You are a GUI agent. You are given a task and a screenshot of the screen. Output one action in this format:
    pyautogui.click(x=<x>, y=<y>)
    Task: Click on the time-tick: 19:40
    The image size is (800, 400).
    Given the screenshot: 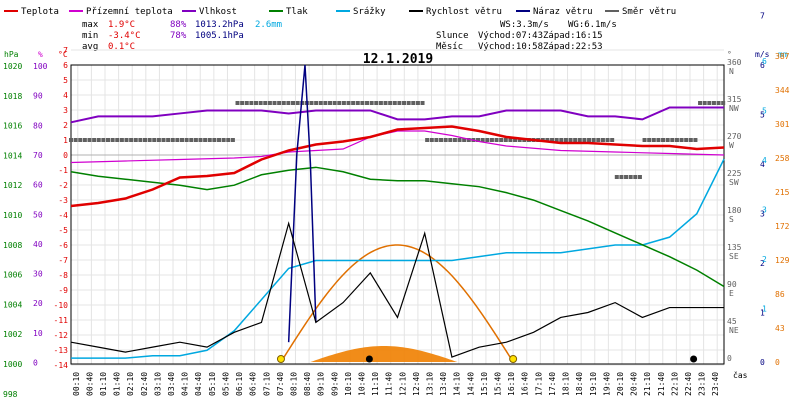 What is the action you would take?
    pyautogui.click(x=606, y=384)
    